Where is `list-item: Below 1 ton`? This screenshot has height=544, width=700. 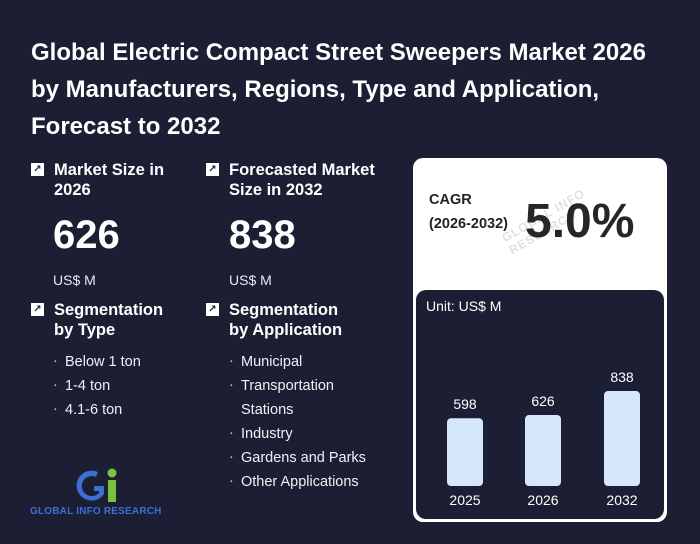 list-item: Below 1 ton is located at coordinates (122, 361).